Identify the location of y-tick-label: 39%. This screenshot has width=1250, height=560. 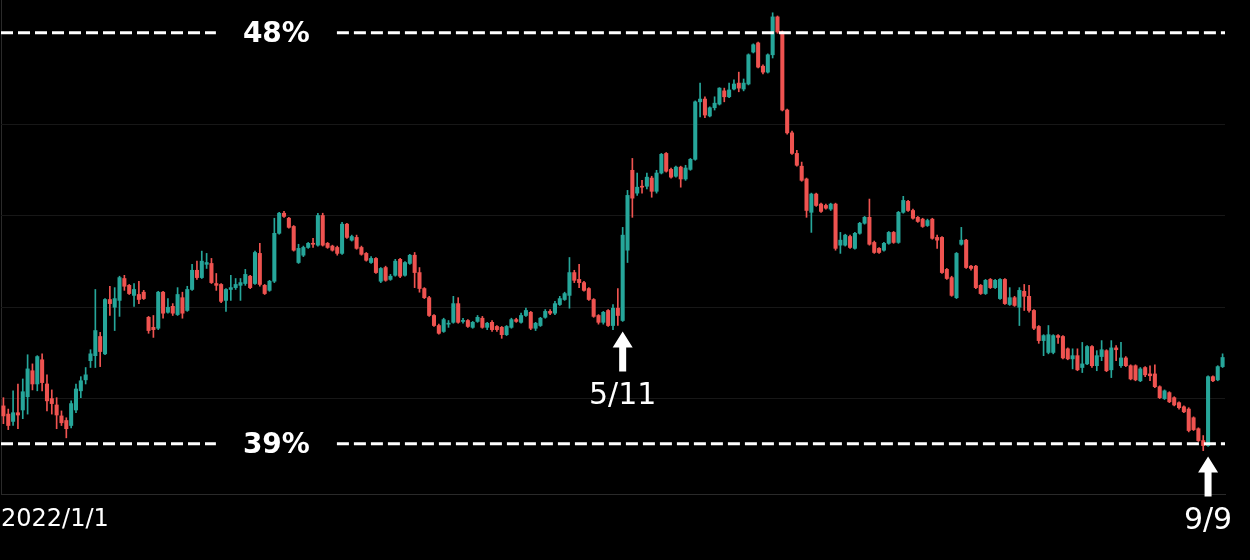
(276, 444).